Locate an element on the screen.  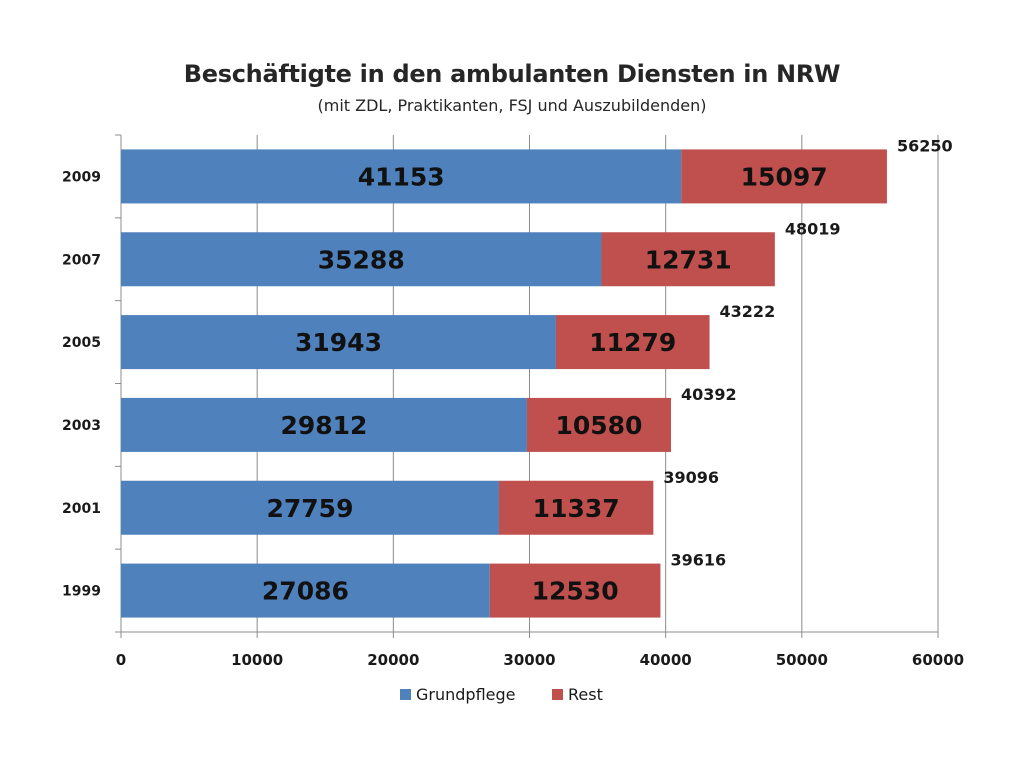
data-label: 35288 is located at coordinates (361, 259).